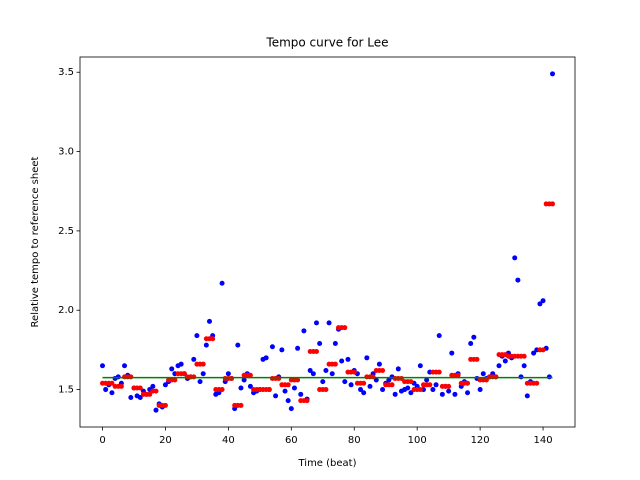  I want to click on x-tick-label: 20, so click(165, 440).